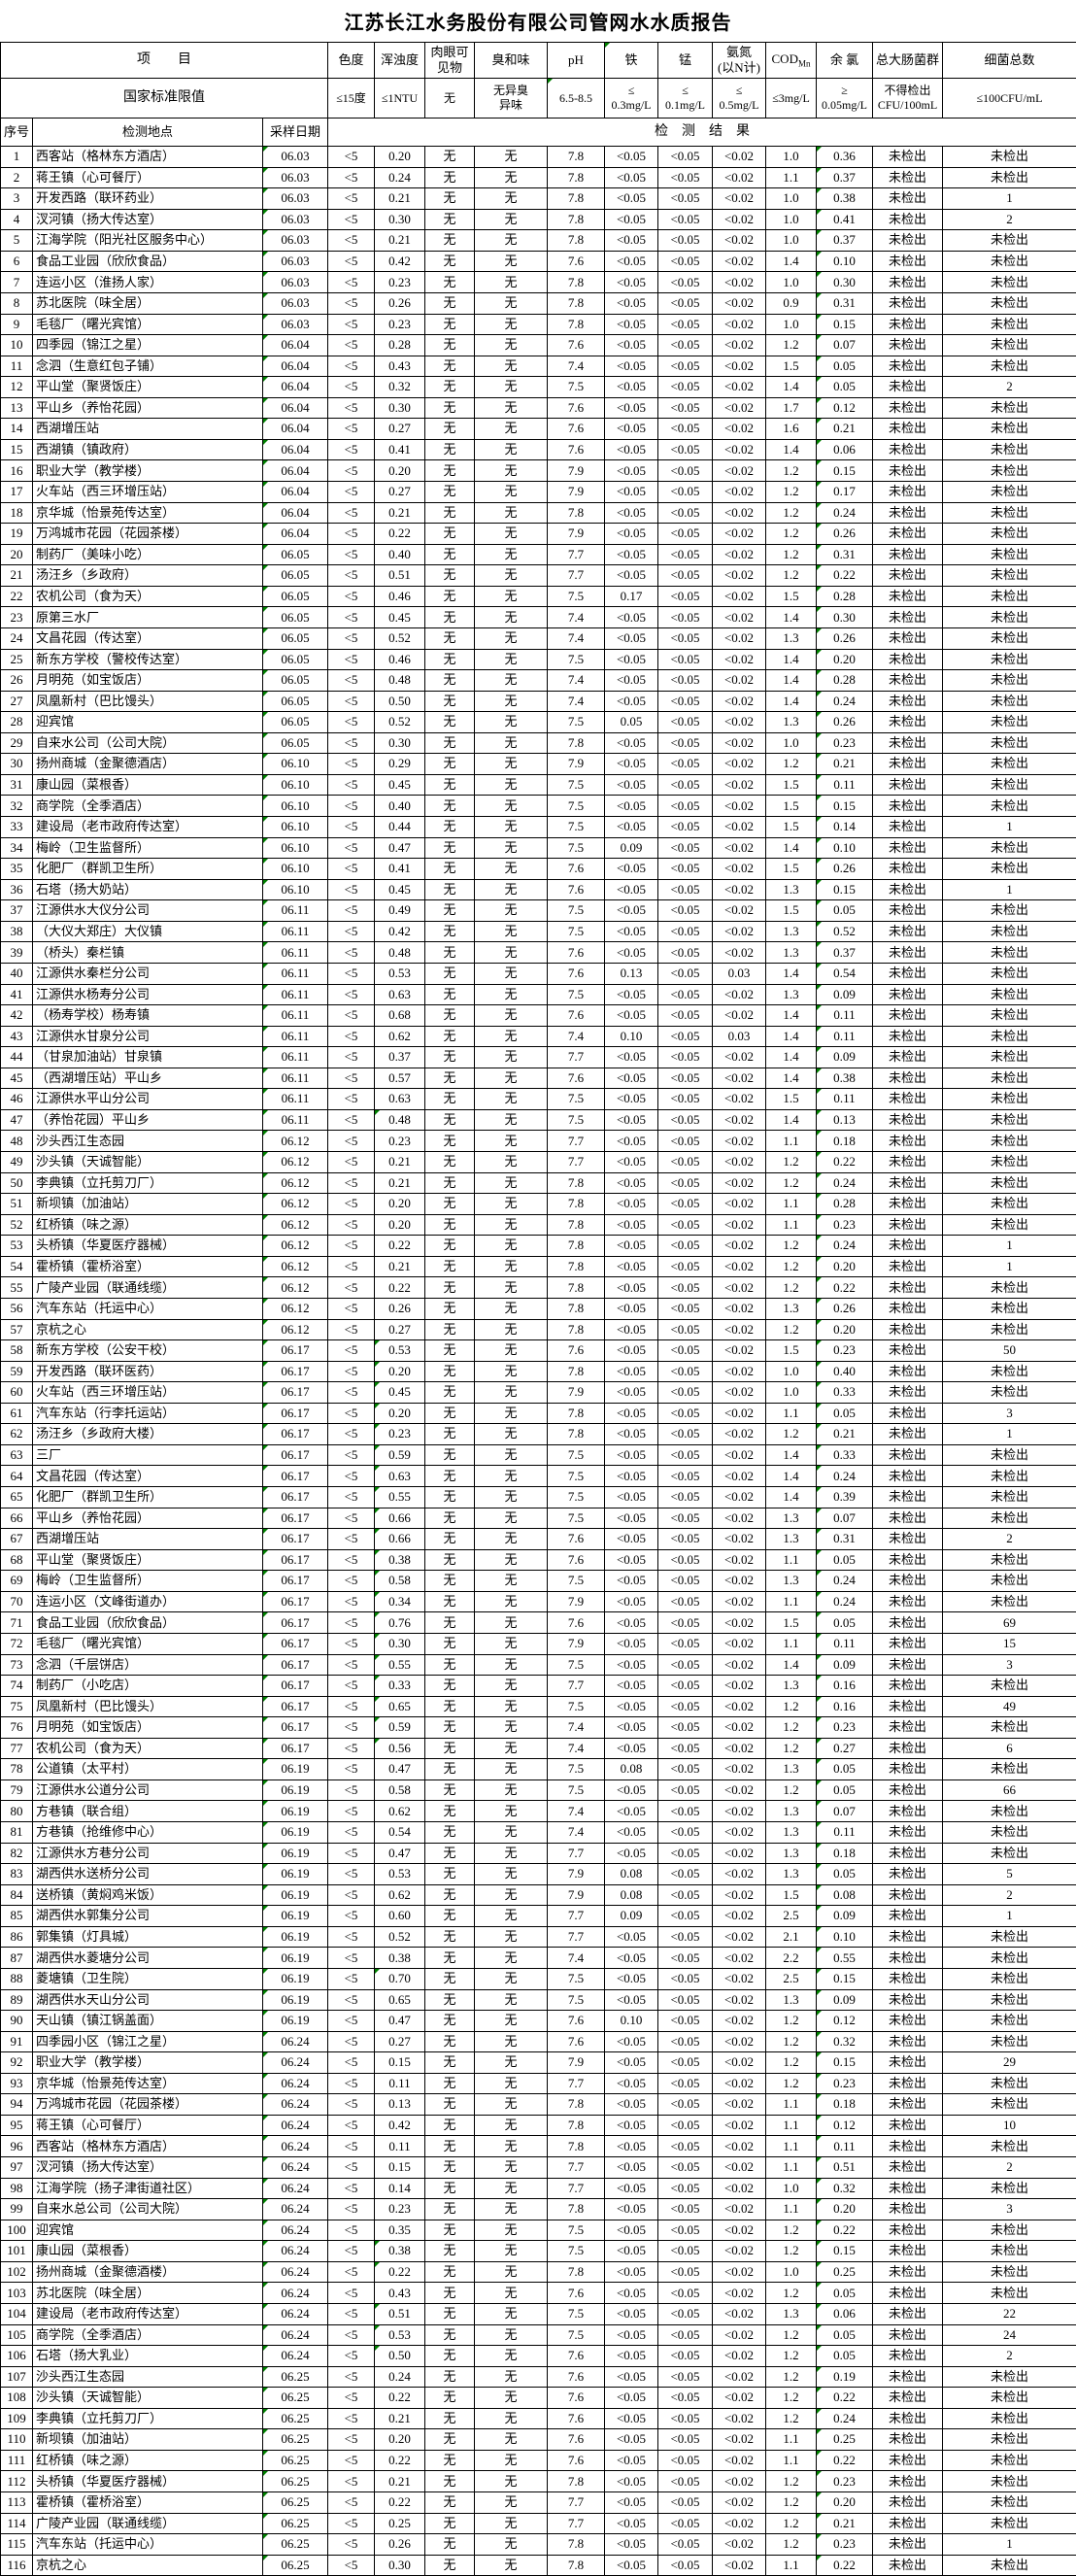  I want to click on seq-cell: 6, so click(16, 261).